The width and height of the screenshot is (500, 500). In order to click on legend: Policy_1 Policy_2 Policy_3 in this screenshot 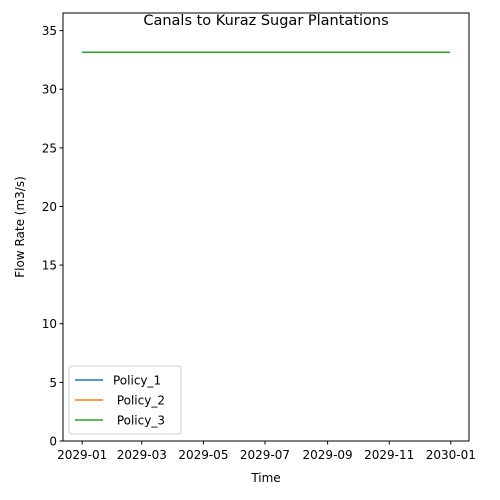, I will do `click(125, 400)`.